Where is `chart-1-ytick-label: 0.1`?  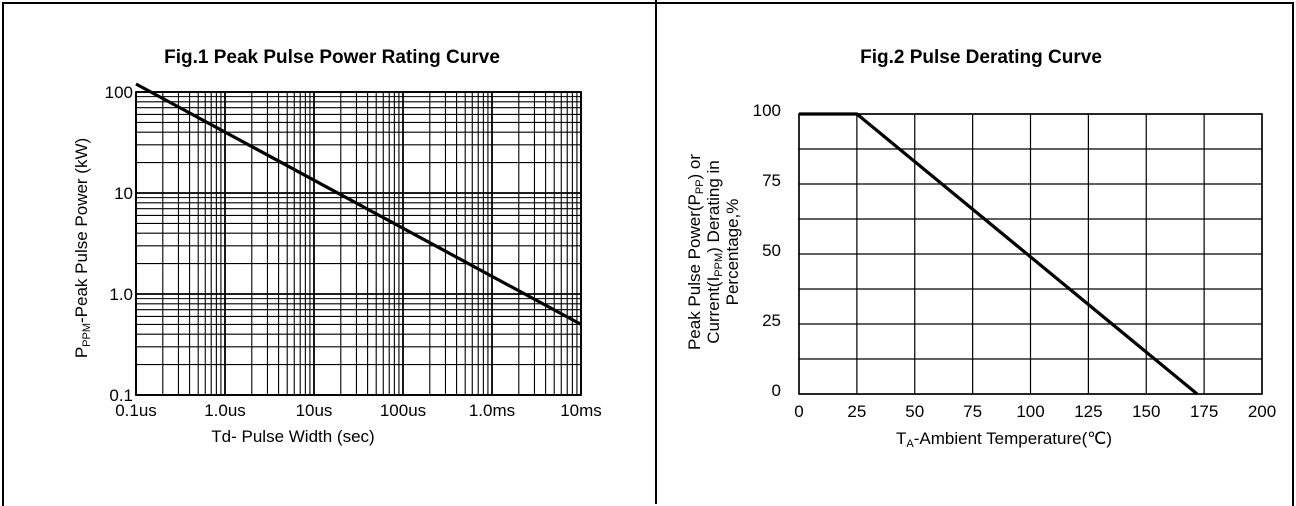 chart-1-ytick-label: 0.1 is located at coordinates (121, 395).